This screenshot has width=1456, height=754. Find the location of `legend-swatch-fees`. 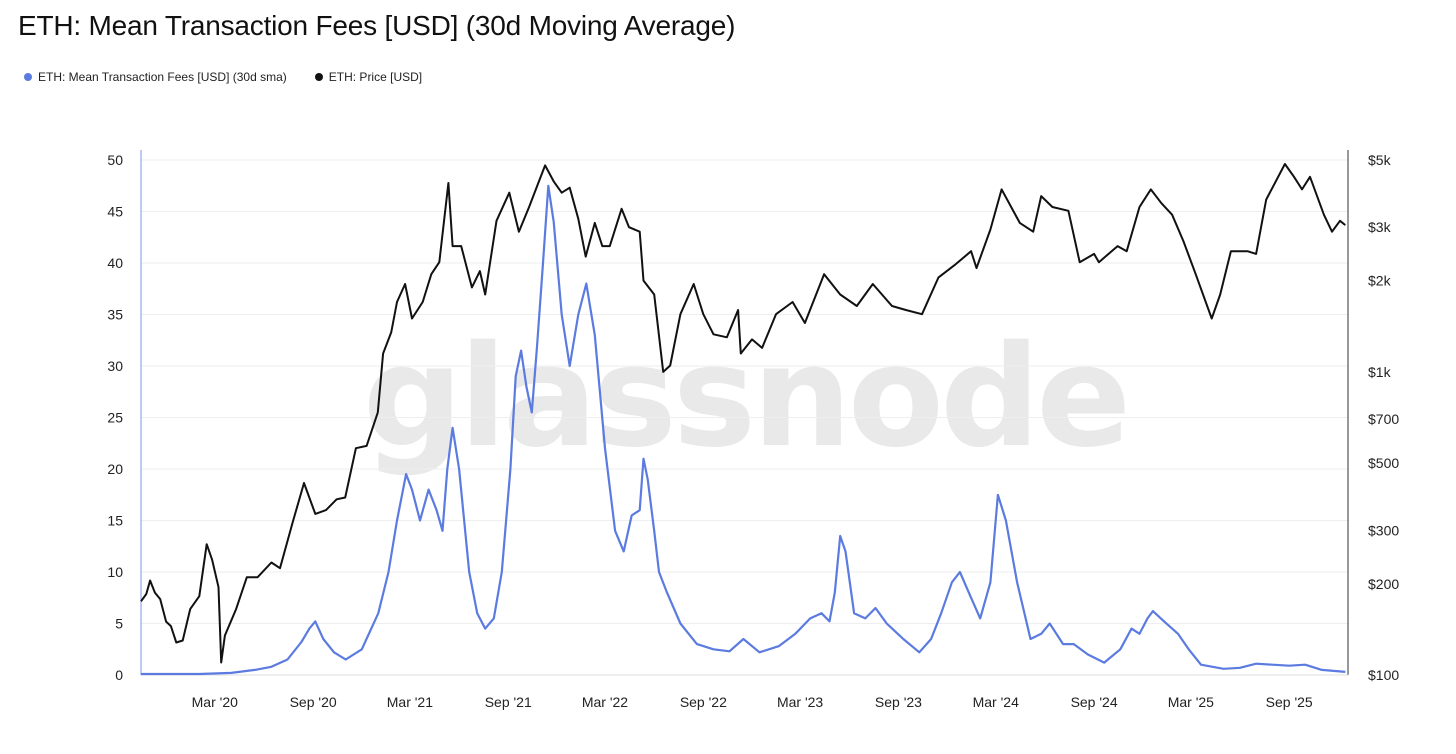

legend-swatch-fees is located at coordinates (28, 77).